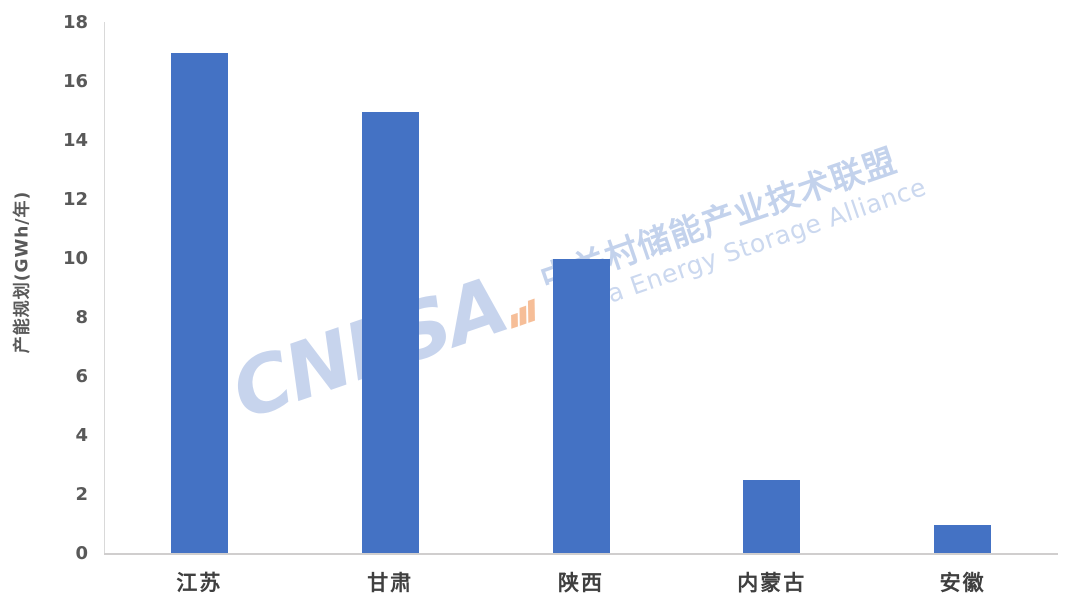  I want to click on y-axis-line, so click(104, 288).